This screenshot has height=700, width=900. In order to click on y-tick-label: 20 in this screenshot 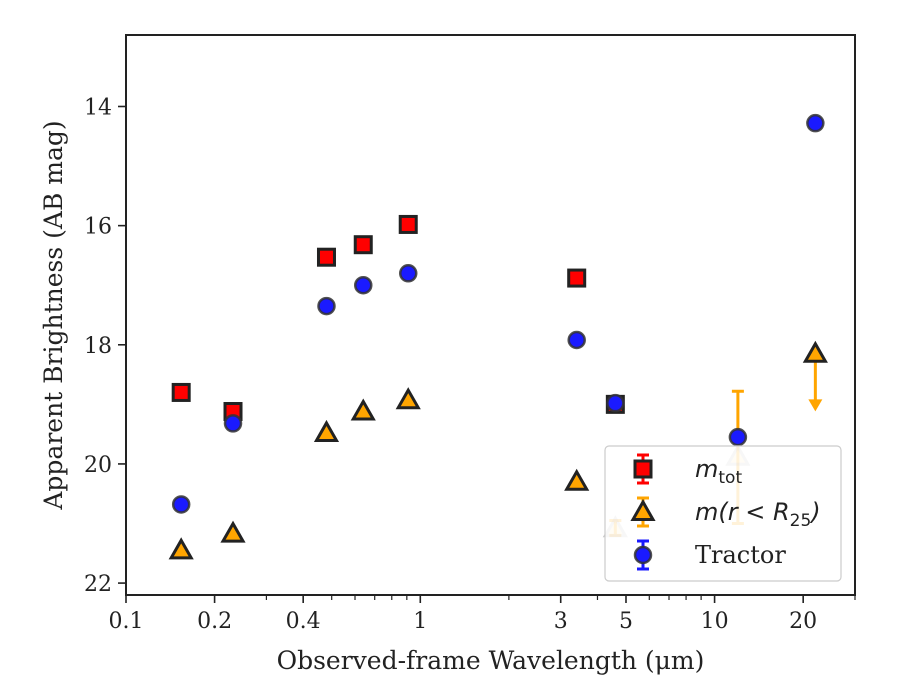, I will do `click(98, 465)`.